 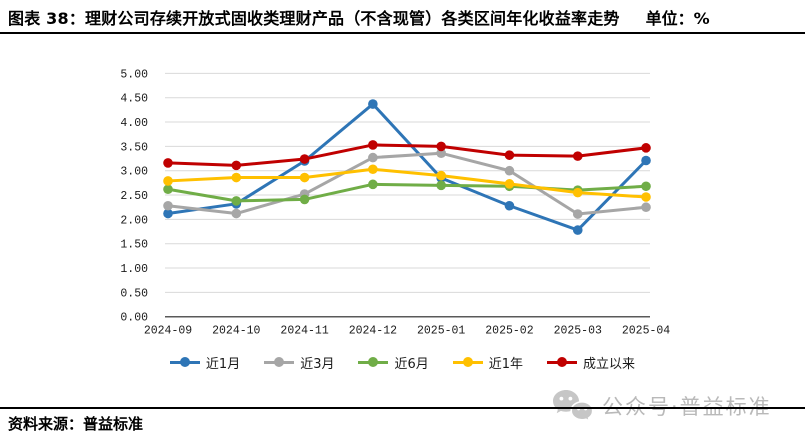 I want to click on series-line-近3月, so click(x=407, y=183).